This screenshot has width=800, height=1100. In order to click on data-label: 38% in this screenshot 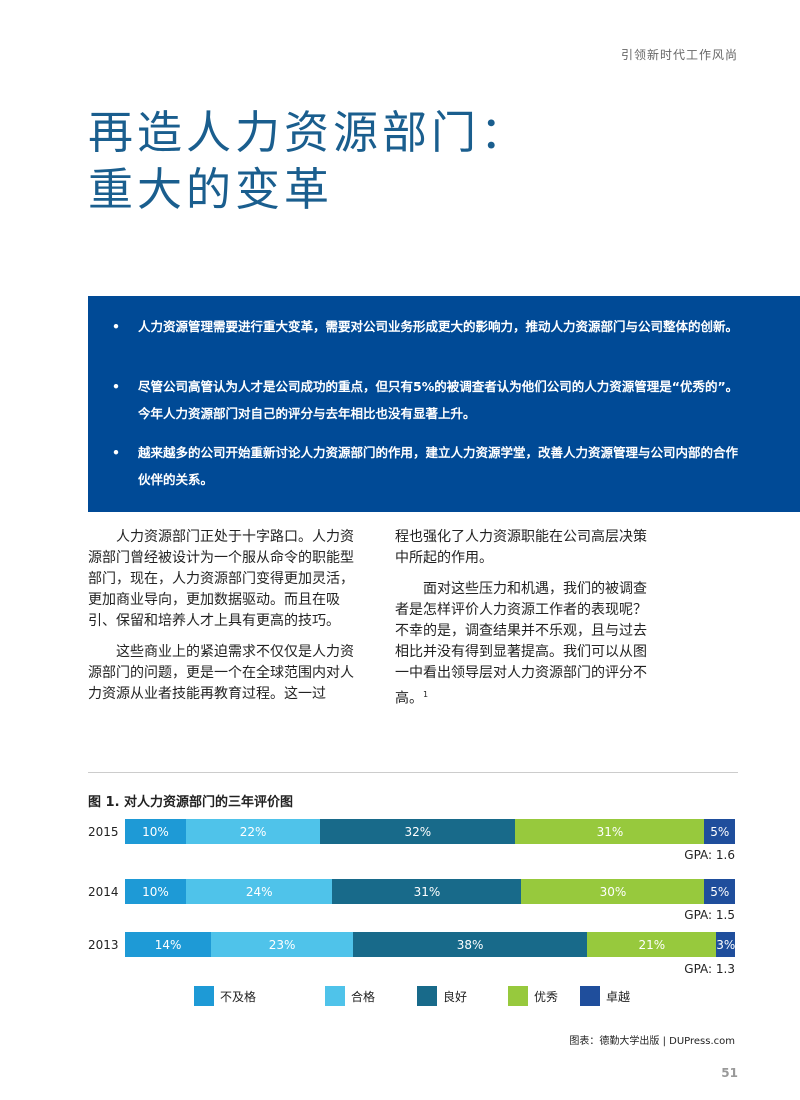, I will do `click(470, 944)`.